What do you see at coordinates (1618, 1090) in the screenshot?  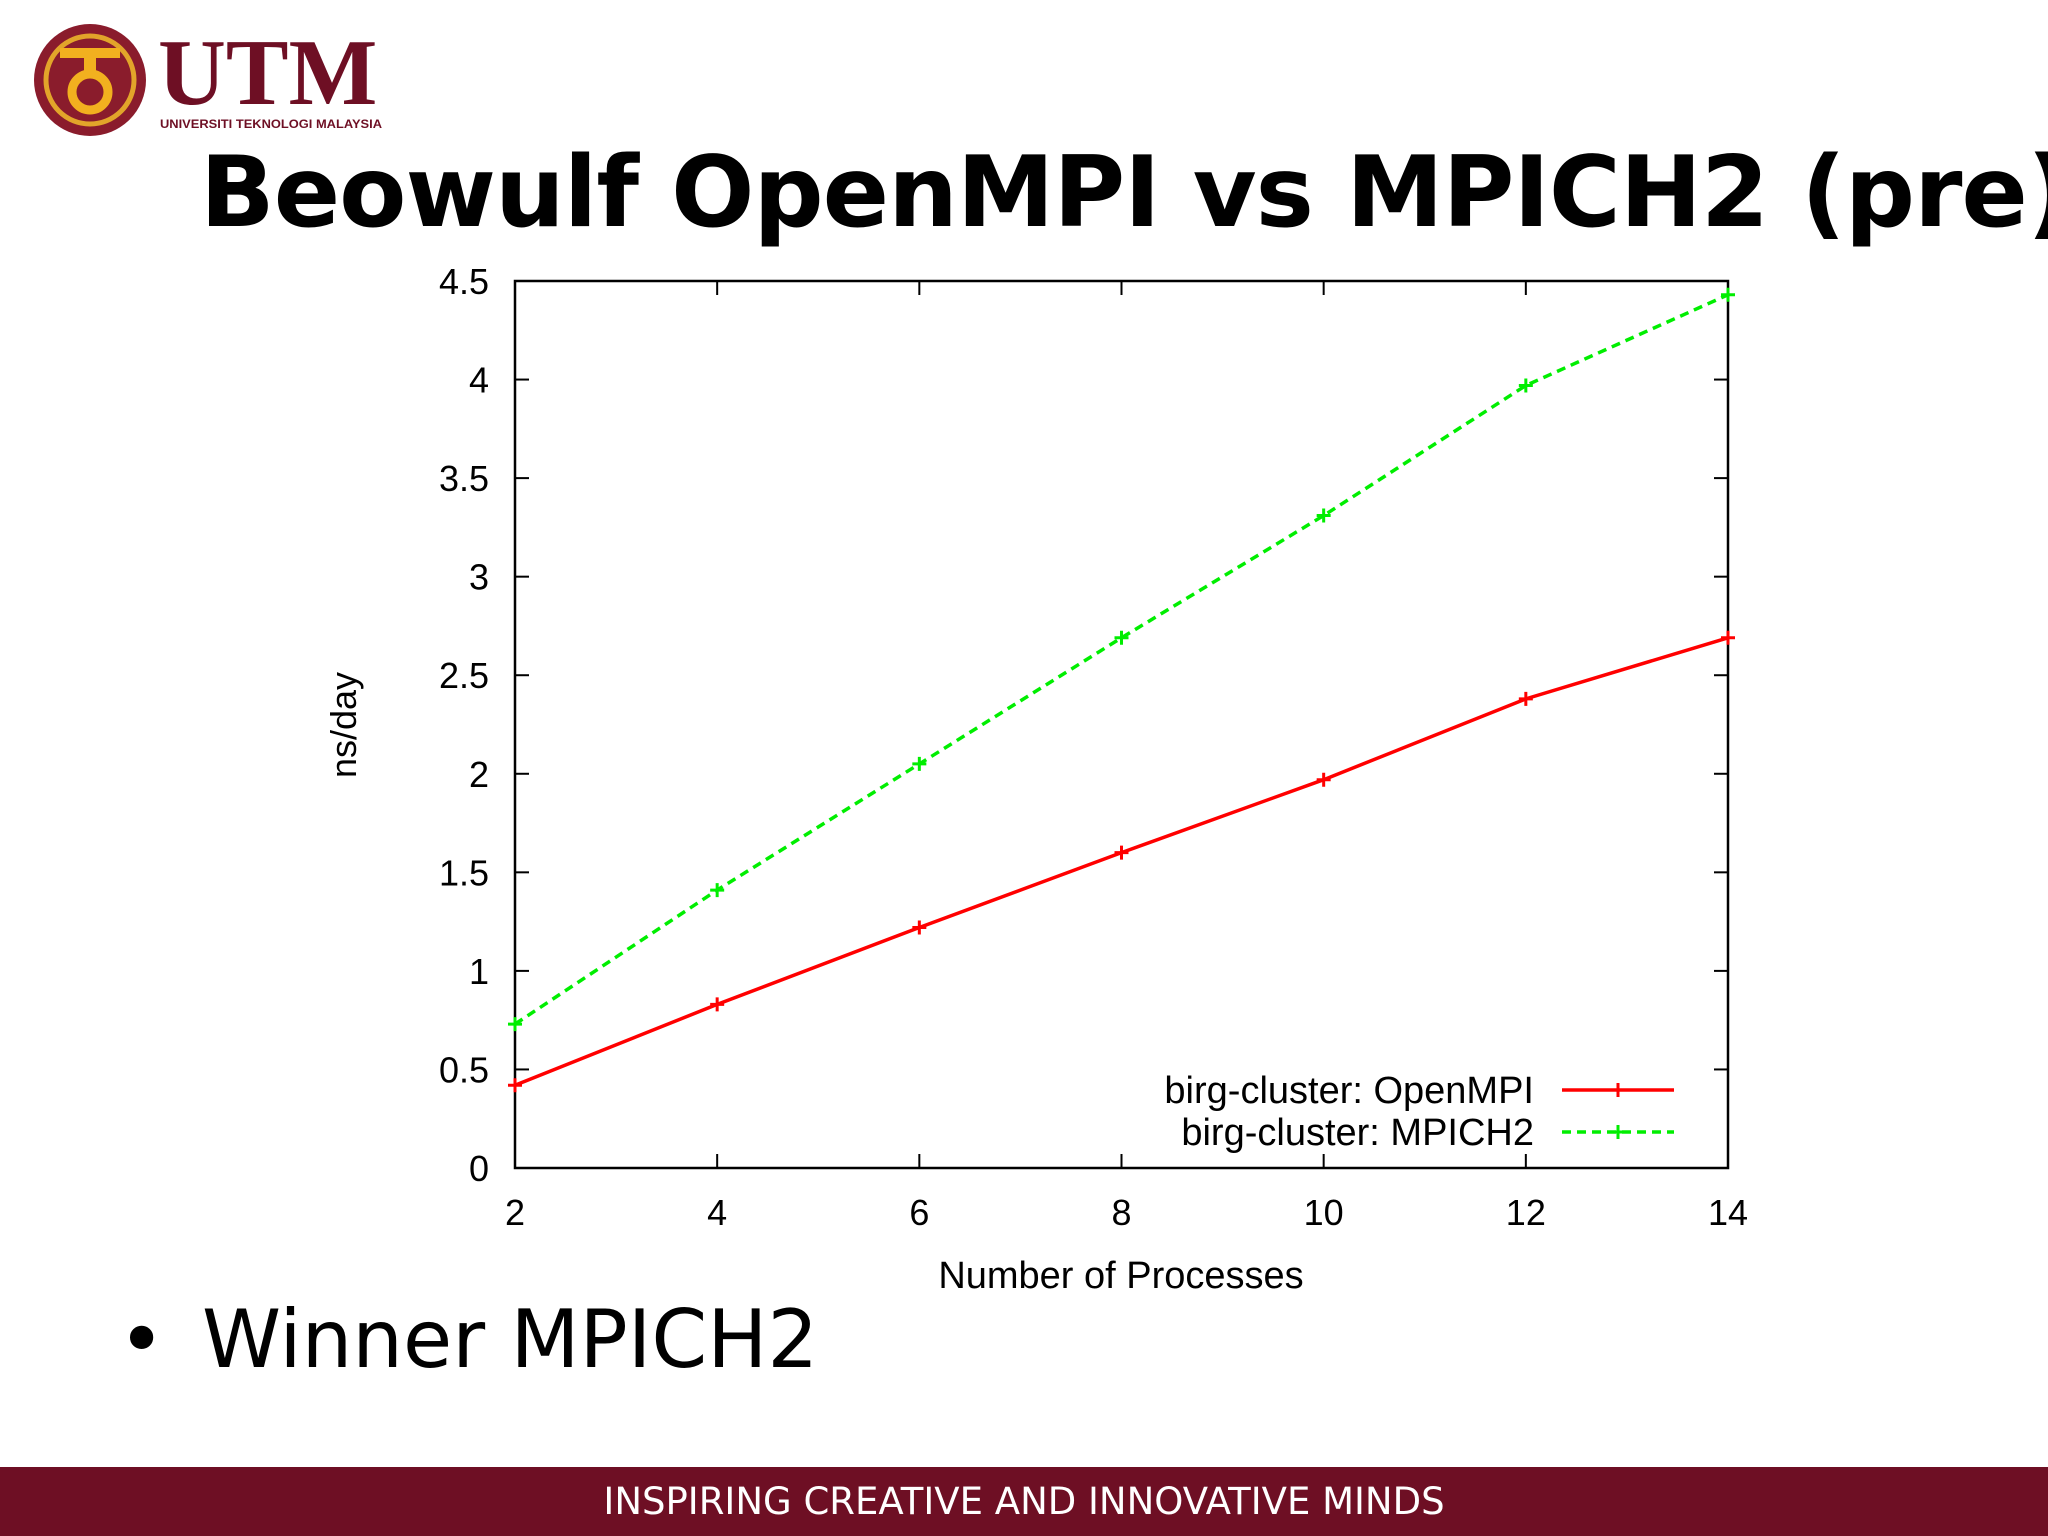 I see `legend-marker-birg-cluster-openmpi` at bounding box center [1618, 1090].